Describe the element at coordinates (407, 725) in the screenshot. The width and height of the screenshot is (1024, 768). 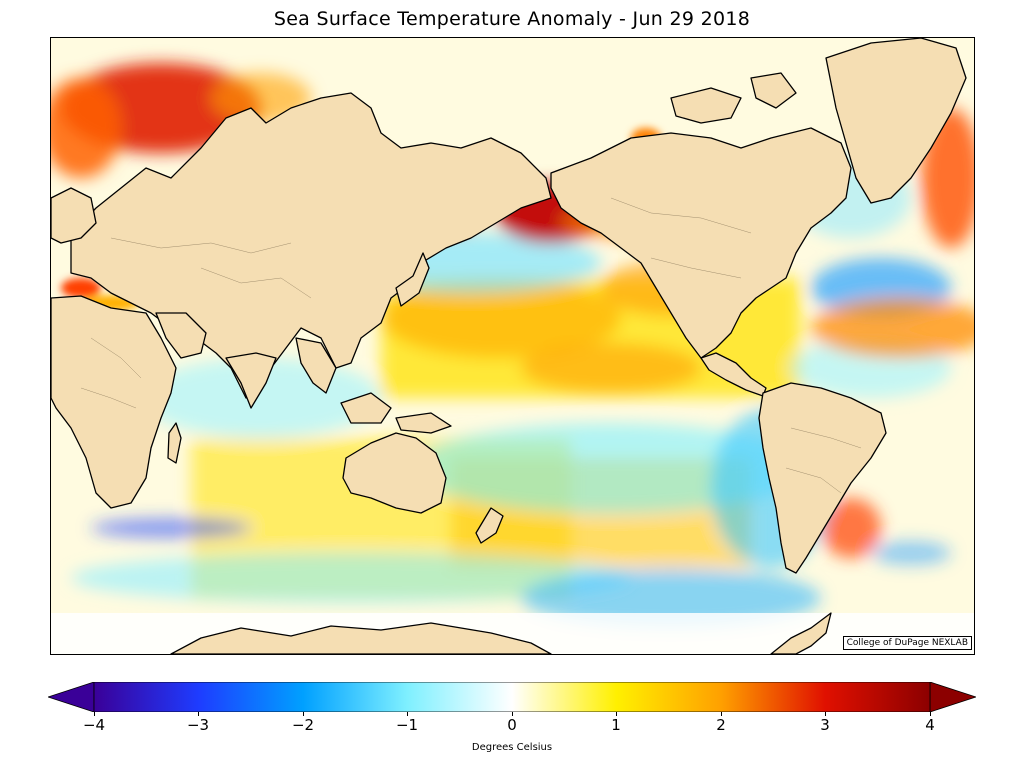
I see `tick-label: −1` at that location.